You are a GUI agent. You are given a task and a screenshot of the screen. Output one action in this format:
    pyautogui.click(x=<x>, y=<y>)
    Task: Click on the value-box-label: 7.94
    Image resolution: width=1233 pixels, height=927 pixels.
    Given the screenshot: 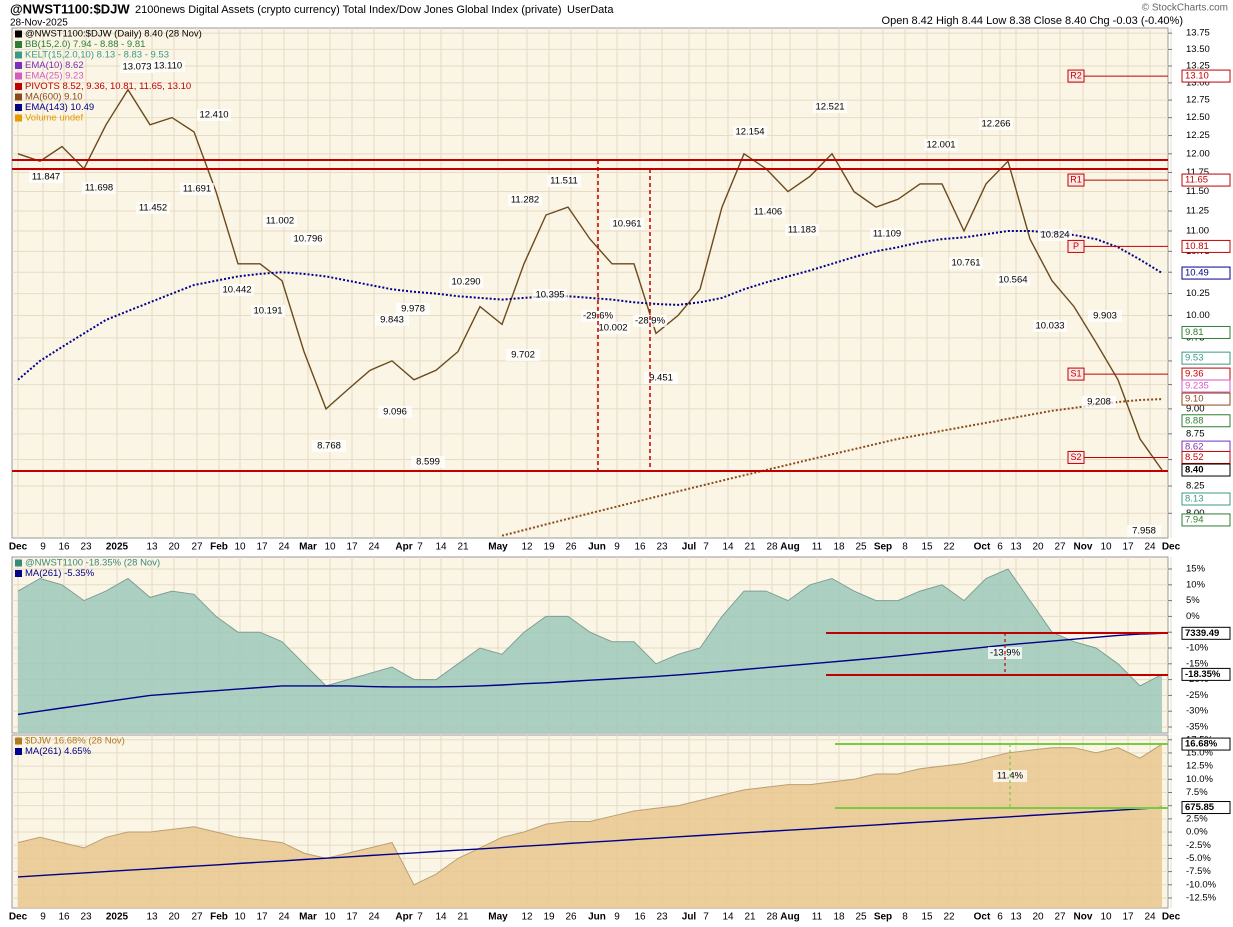 What is the action you would take?
    pyautogui.click(x=1194, y=519)
    